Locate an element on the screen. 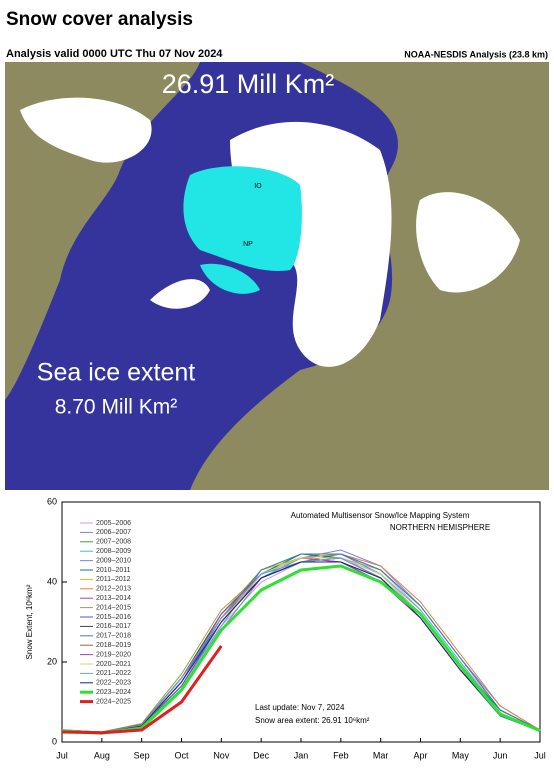 The height and width of the screenshot is (768, 554). x-tick-label: Feb is located at coordinates (341, 755).